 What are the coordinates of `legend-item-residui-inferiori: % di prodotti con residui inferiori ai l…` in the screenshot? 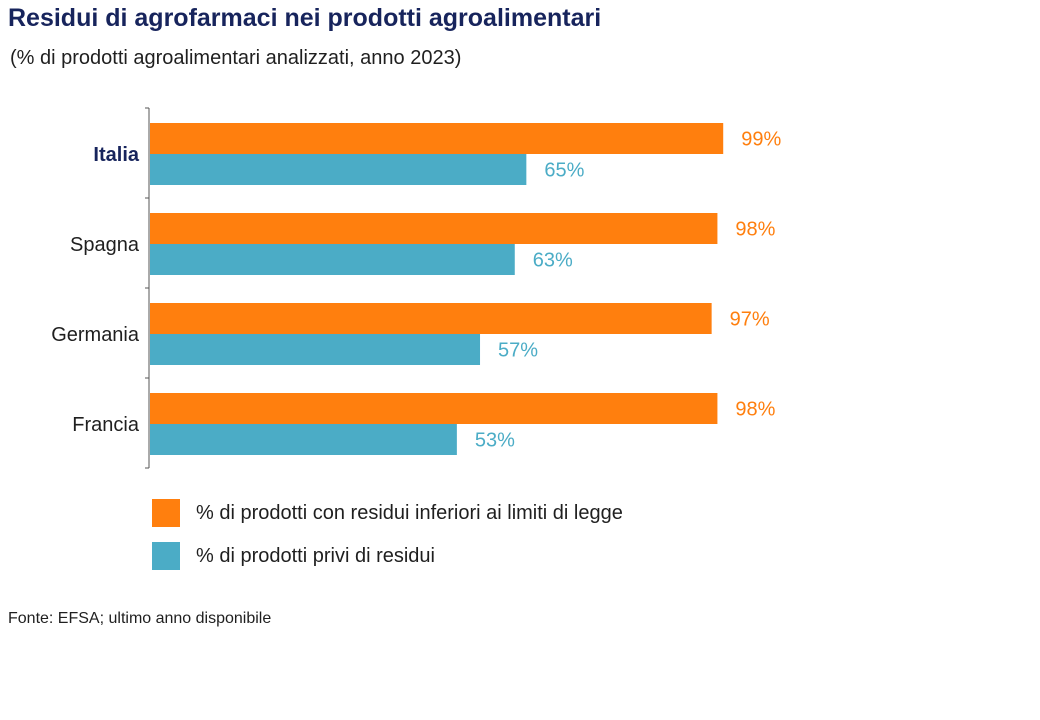 It's located at (387, 513).